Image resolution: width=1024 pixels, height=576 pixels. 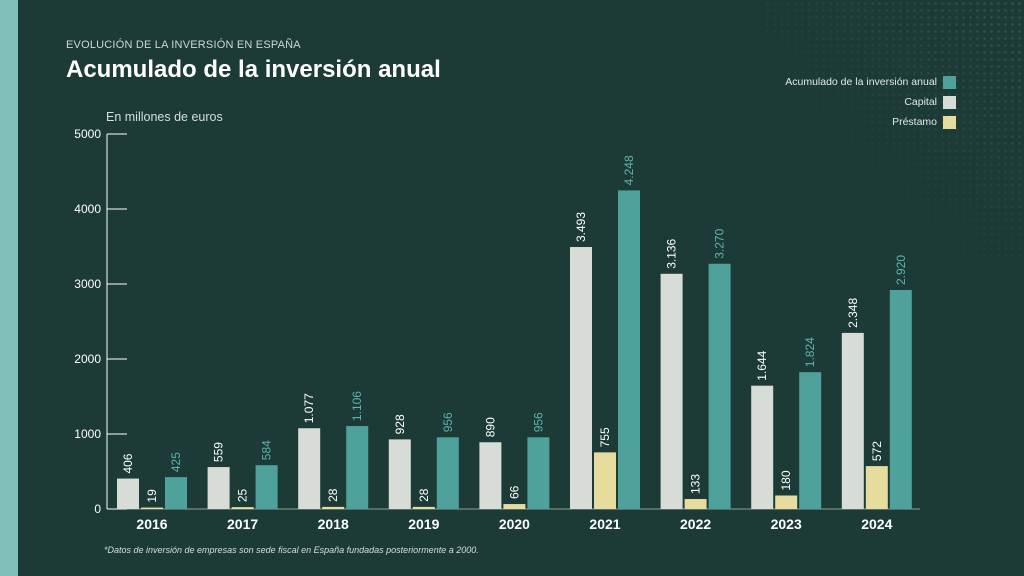 What do you see at coordinates (672, 253) in the screenshot?
I see `data-label-capital-2022: 3.136` at bounding box center [672, 253].